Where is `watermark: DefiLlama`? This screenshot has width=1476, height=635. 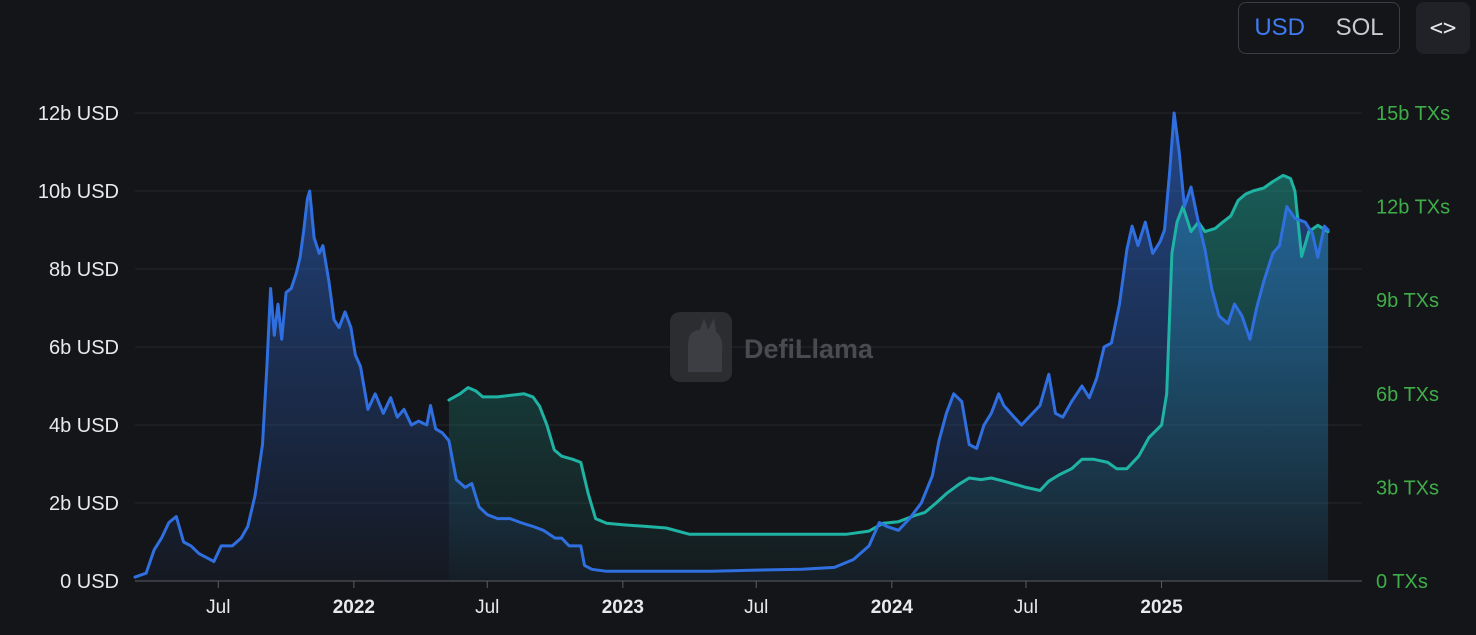
watermark: DefiLlama is located at coordinates (772, 347).